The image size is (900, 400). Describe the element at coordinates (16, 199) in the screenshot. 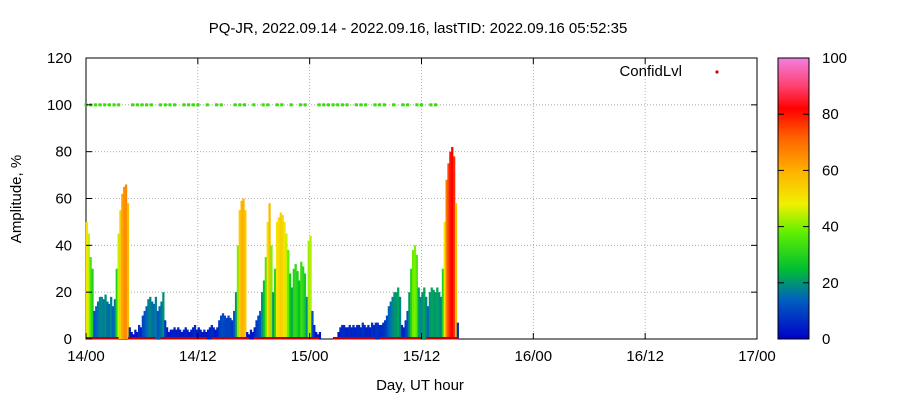

I see `y-axis-label: Amplitude, %` at that location.